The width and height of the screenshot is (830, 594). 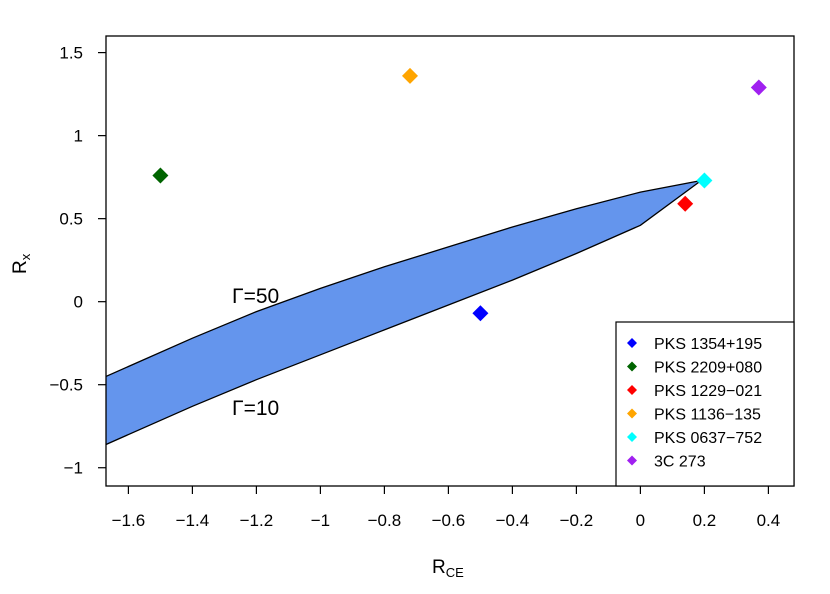 What do you see at coordinates (193, 520) in the screenshot?
I see `x-tick-label: −1.4` at bounding box center [193, 520].